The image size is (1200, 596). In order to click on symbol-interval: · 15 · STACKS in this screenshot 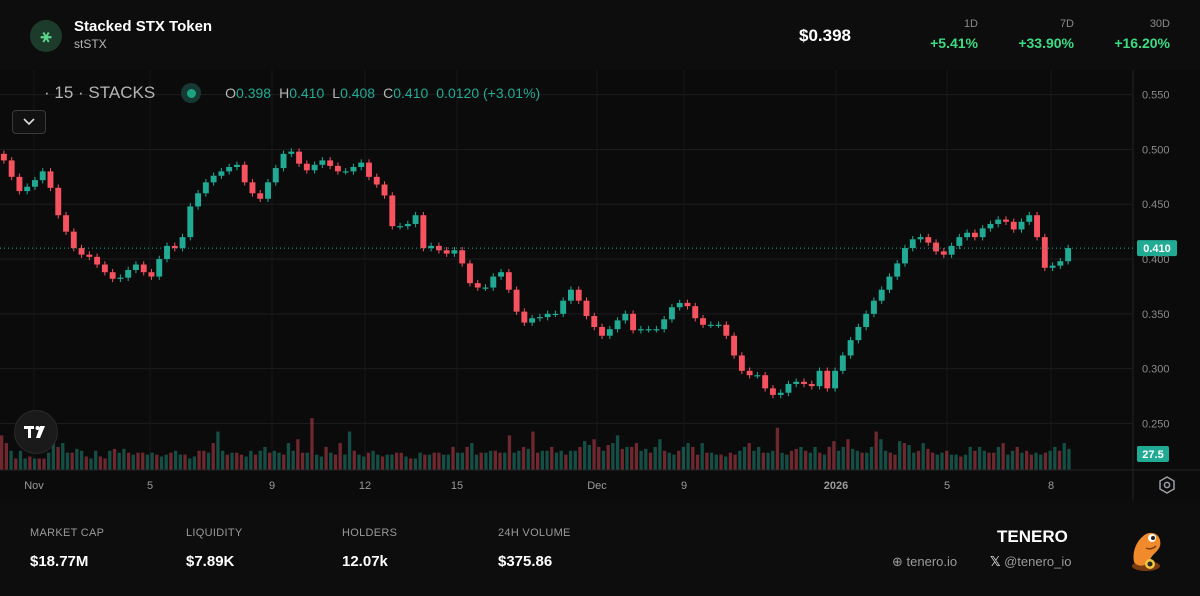, I will do `click(99, 93)`.